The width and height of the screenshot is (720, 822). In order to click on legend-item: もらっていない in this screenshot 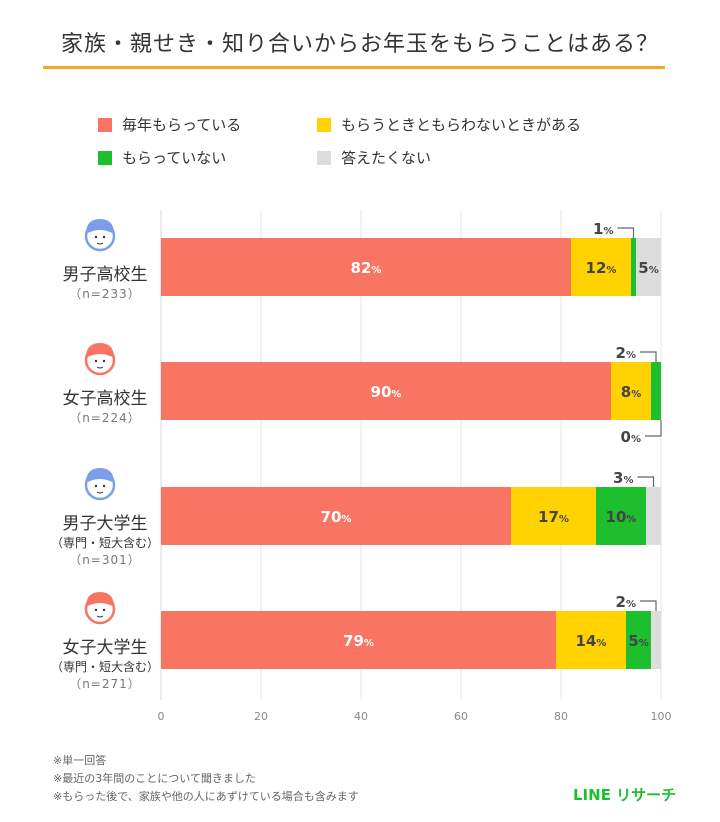, I will do `click(162, 157)`.